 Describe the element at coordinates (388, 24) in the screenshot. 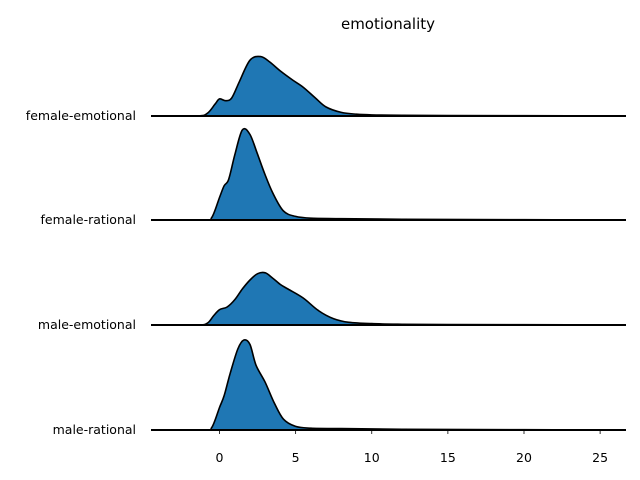

I see `chart-title: emotionality` at that location.